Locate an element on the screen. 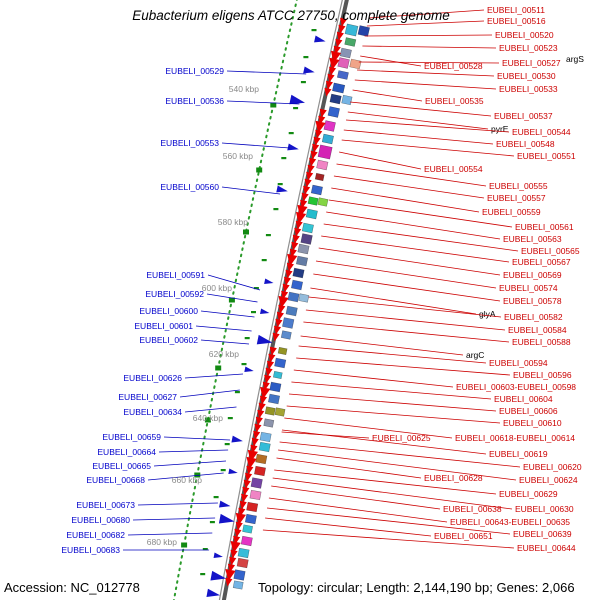  gene-label-left: EUBELI_00626 is located at coordinates (152, 378).